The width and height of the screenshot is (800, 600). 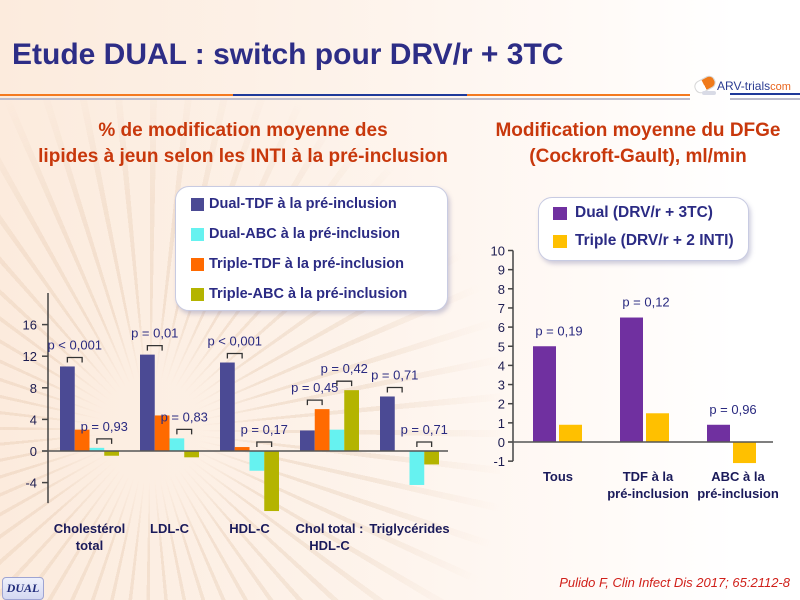 I want to click on y-tick-label: 5, so click(x=501, y=346).